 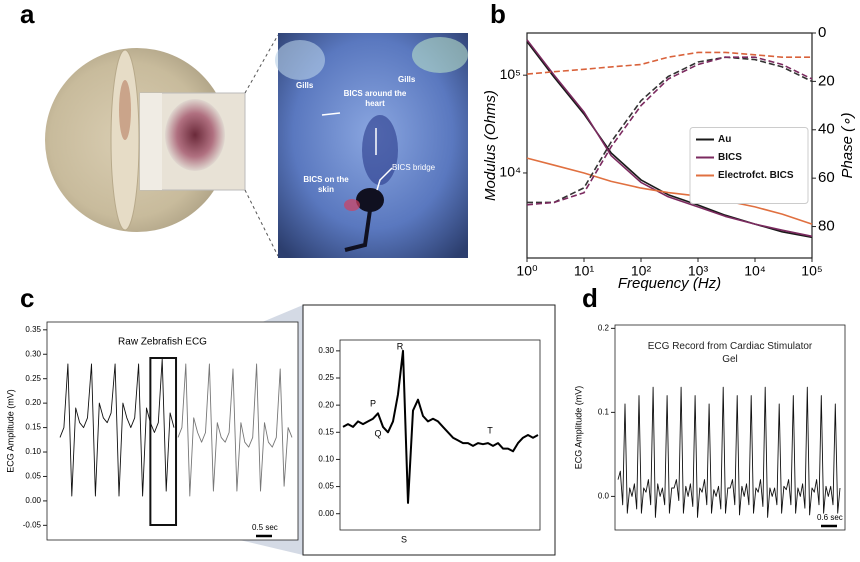 What do you see at coordinates (162, 342) in the screenshot?
I see `chart-title: Raw Zebrafish ECG` at bounding box center [162, 342].